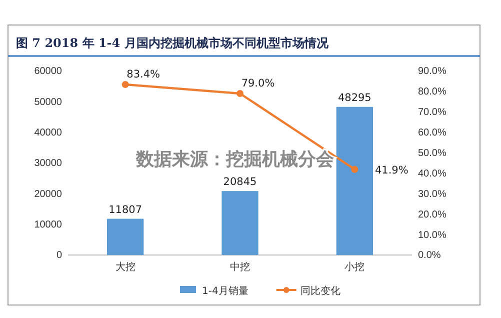 The height and width of the screenshot is (318, 501). What do you see at coordinates (235, 159) in the screenshot?
I see `annotation: 数据来源：挖掘机械分会` at bounding box center [235, 159].